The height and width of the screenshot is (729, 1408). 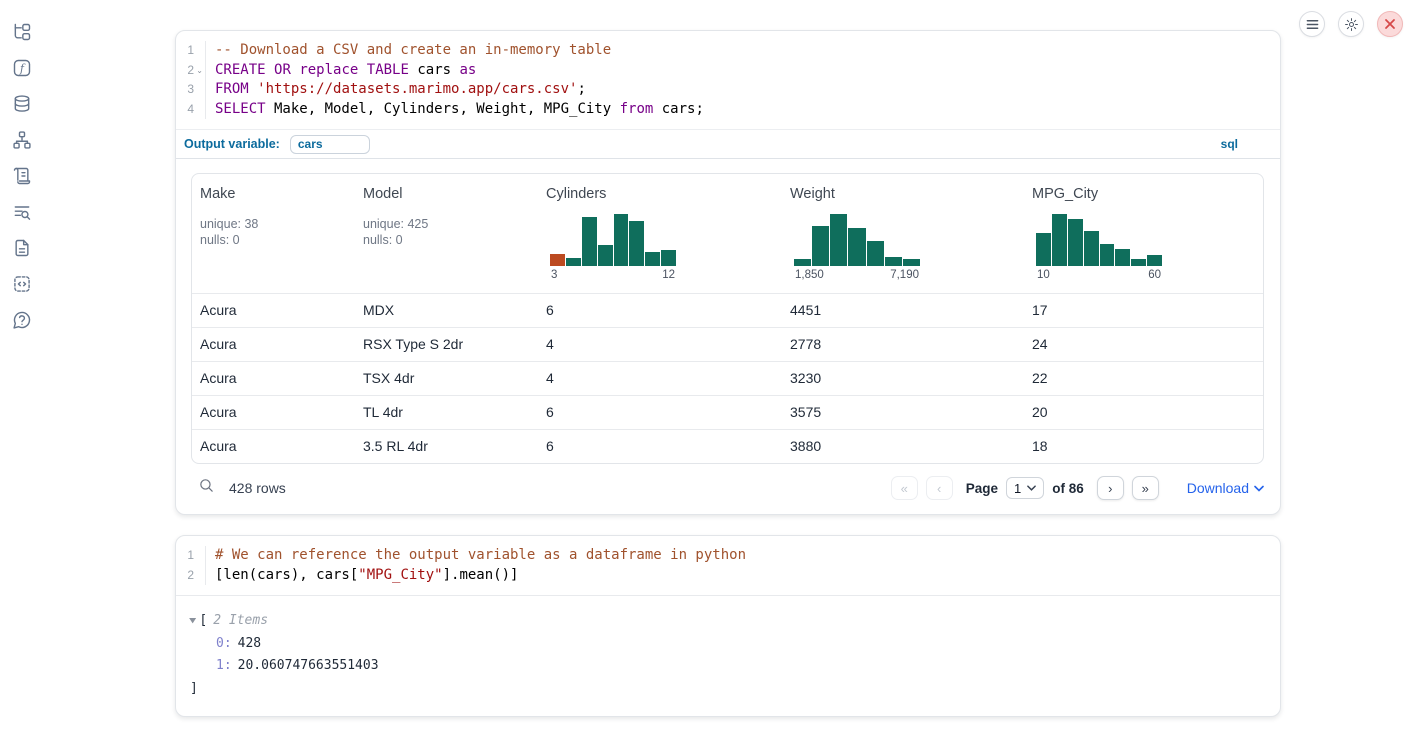 I want to click on first-page-button: «, so click(x=904, y=488).